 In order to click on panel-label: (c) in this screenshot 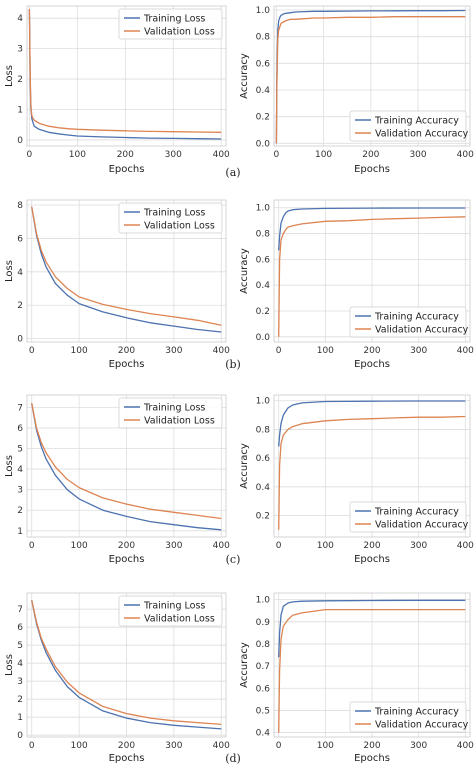, I will do `click(233, 559)`.